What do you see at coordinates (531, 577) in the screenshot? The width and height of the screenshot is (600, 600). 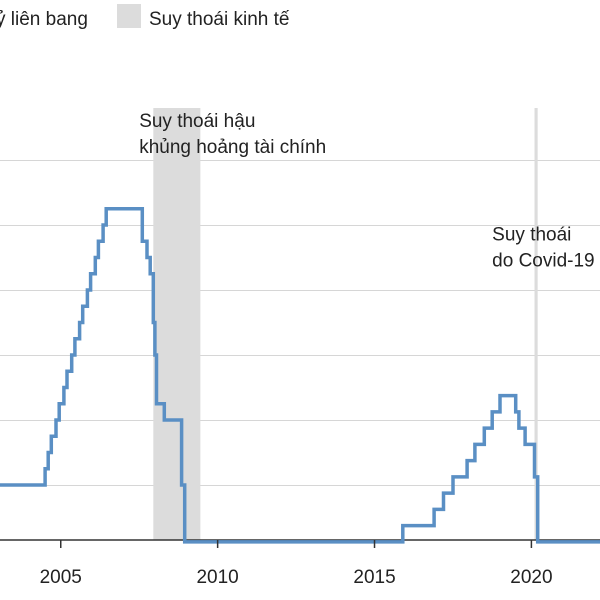 I see `x-tick-label-3: 2020` at bounding box center [531, 577].